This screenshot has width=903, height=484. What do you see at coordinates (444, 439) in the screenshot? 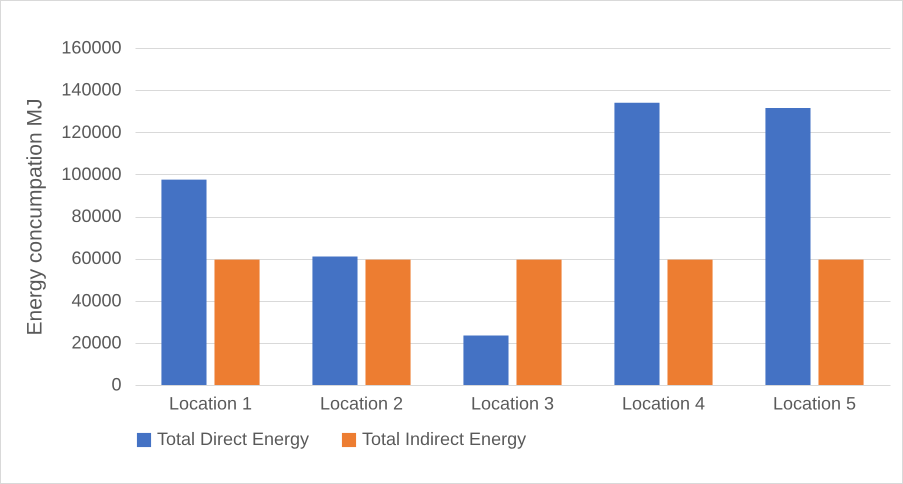
I see `legend-label: Total Indirect Energy` at bounding box center [444, 439].